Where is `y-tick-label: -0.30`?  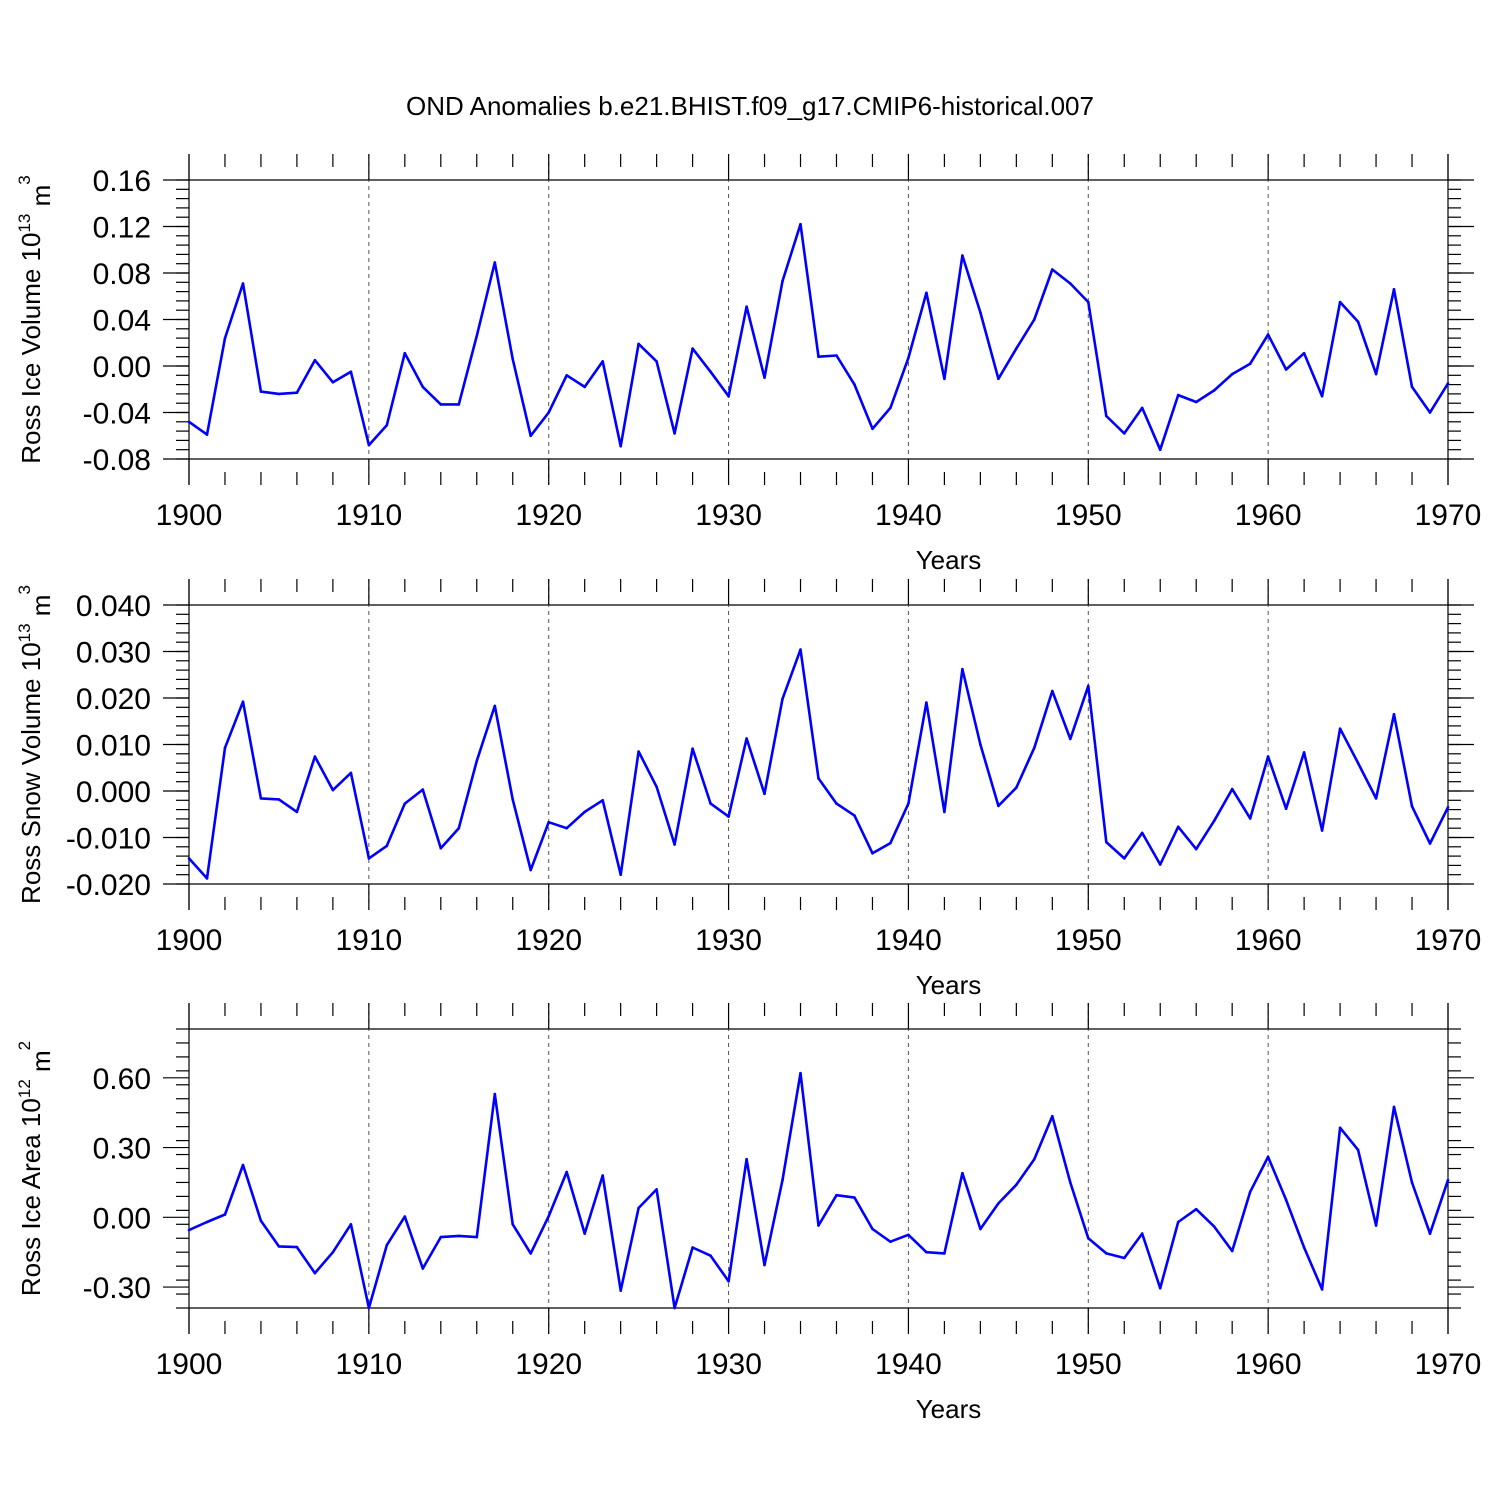
y-tick-label: -0.30 is located at coordinates (117, 1288).